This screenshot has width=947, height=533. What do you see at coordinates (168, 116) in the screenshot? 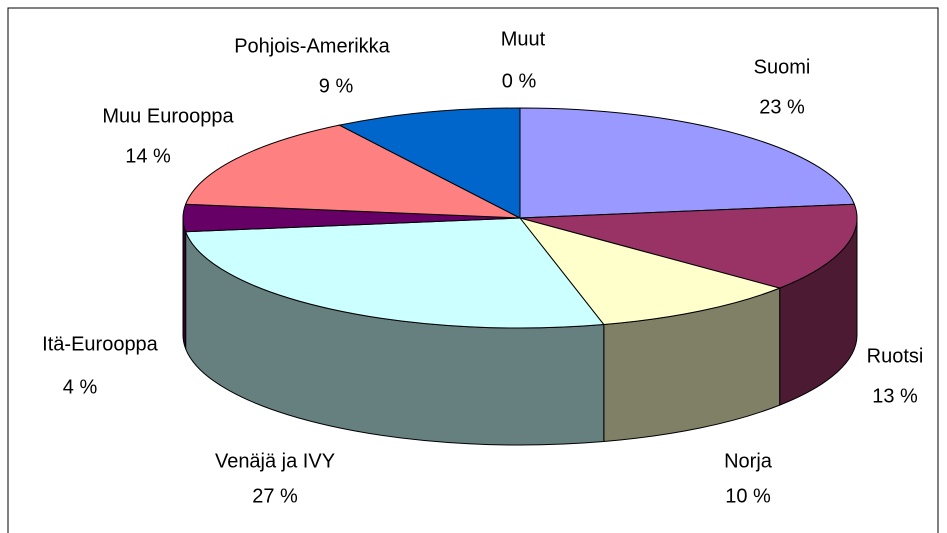
I see `slice-label: Muu Eurooppa` at bounding box center [168, 116].